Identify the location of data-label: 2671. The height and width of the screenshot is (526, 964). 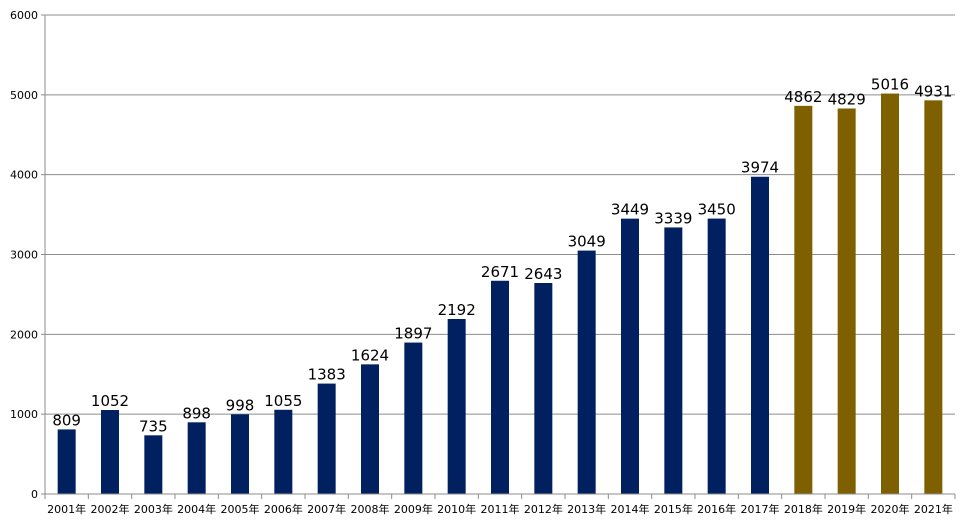
(500, 272).